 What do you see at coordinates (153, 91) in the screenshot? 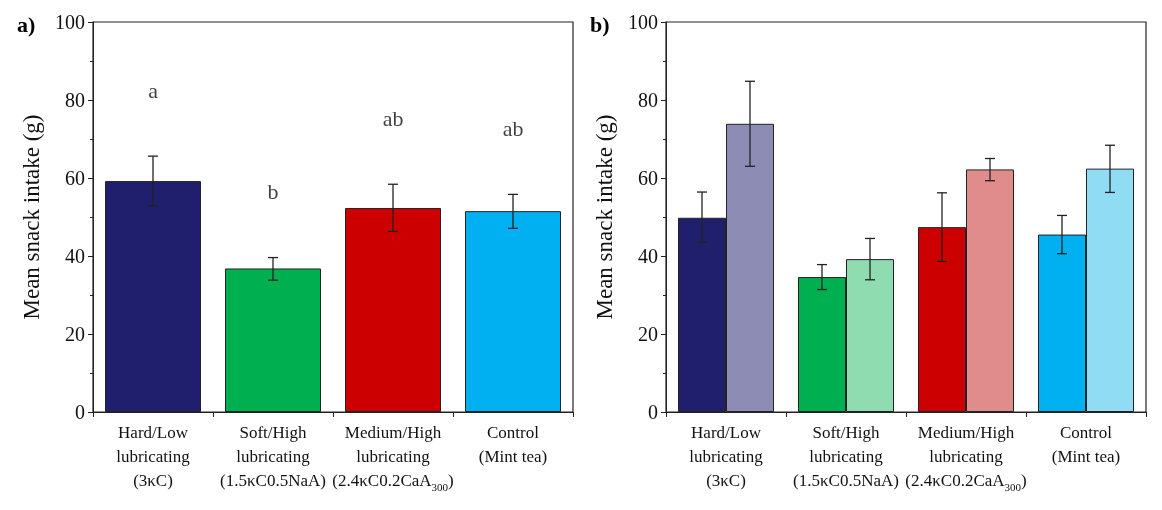
I see `annotation: a` at bounding box center [153, 91].